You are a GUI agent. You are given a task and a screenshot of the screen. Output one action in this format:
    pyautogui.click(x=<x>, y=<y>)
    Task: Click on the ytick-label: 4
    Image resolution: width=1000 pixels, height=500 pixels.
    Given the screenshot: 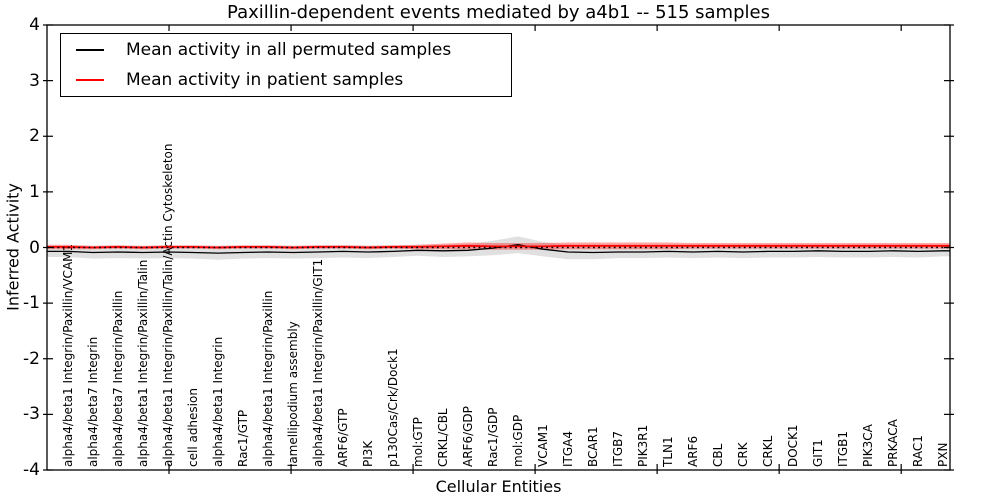 What is the action you would take?
    pyautogui.click(x=34, y=25)
    